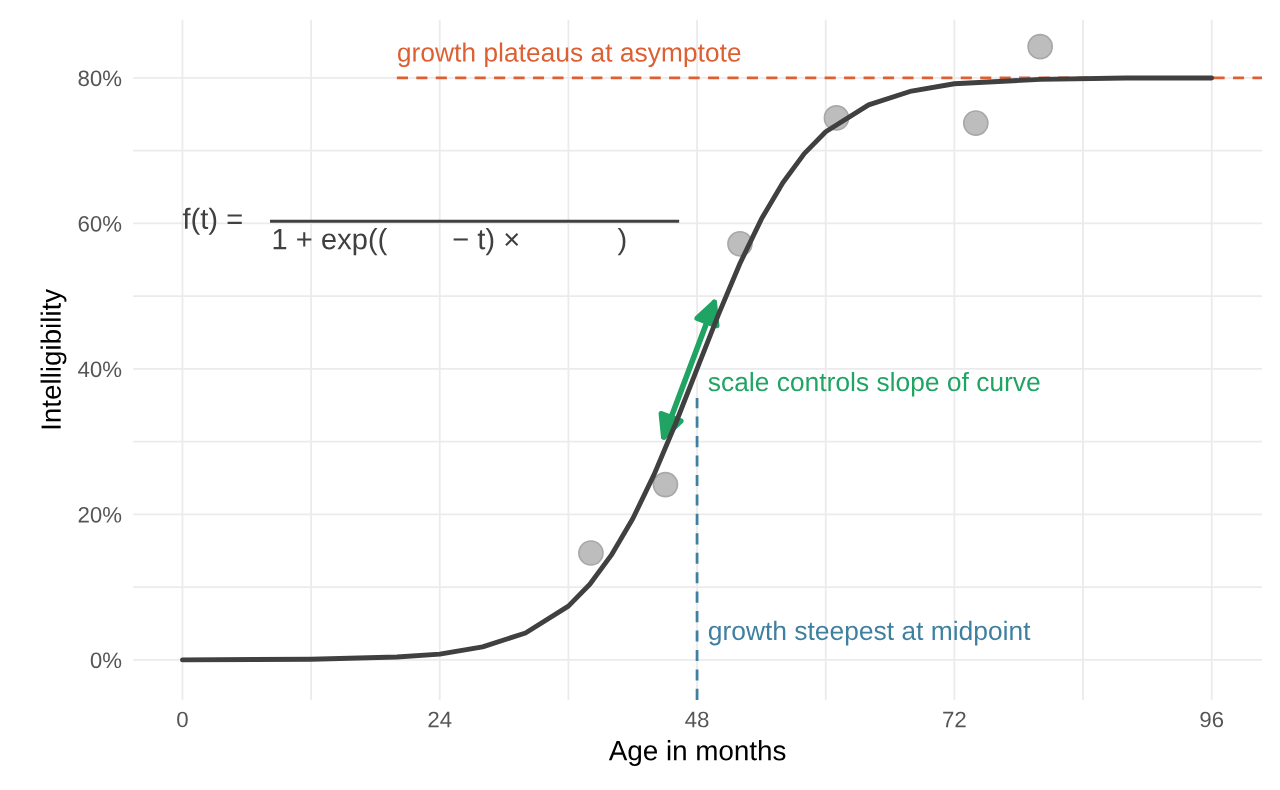 Image resolution: width=1280 pixels, height=790 pixels. What do you see at coordinates (440, 719) in the screenshot?
I see `x-tick-label: 24` at bounding box center [440, 719].